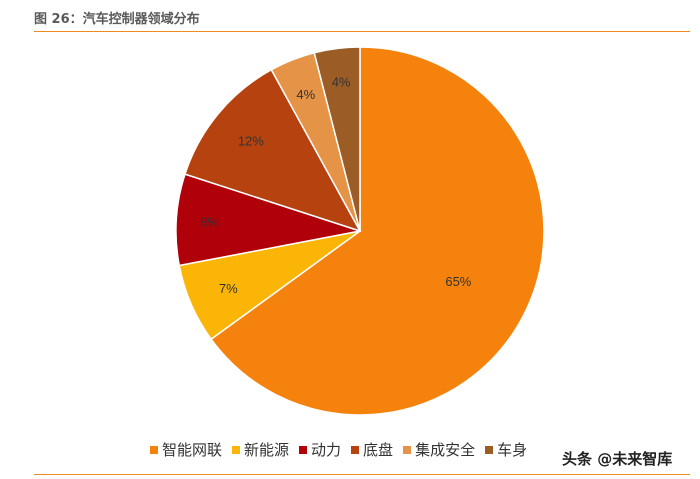  What do you see at coordinates (117, 19) in the screenshot?
I see `figure-title: 图 26：汽车控制器领域分布` at bounding box center [117, 19].